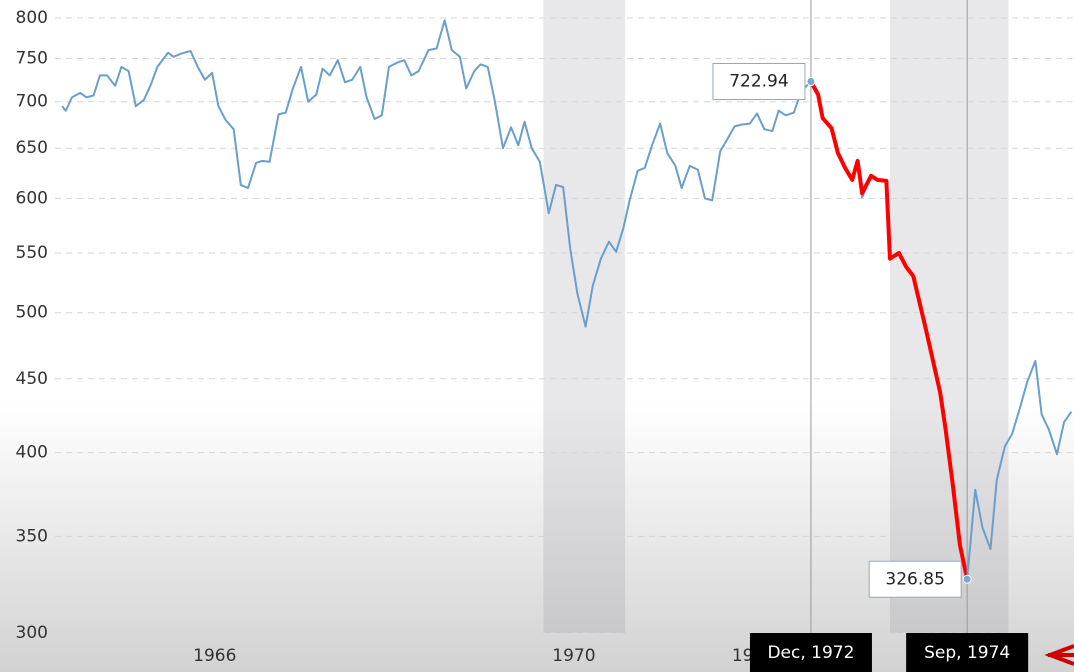 The width and height of the screenshot is (1074, 672). What do you see at coordinates (32, 379) in the screenshot?
I see `y-tick-label: 450` at bounding box center [32, 379].